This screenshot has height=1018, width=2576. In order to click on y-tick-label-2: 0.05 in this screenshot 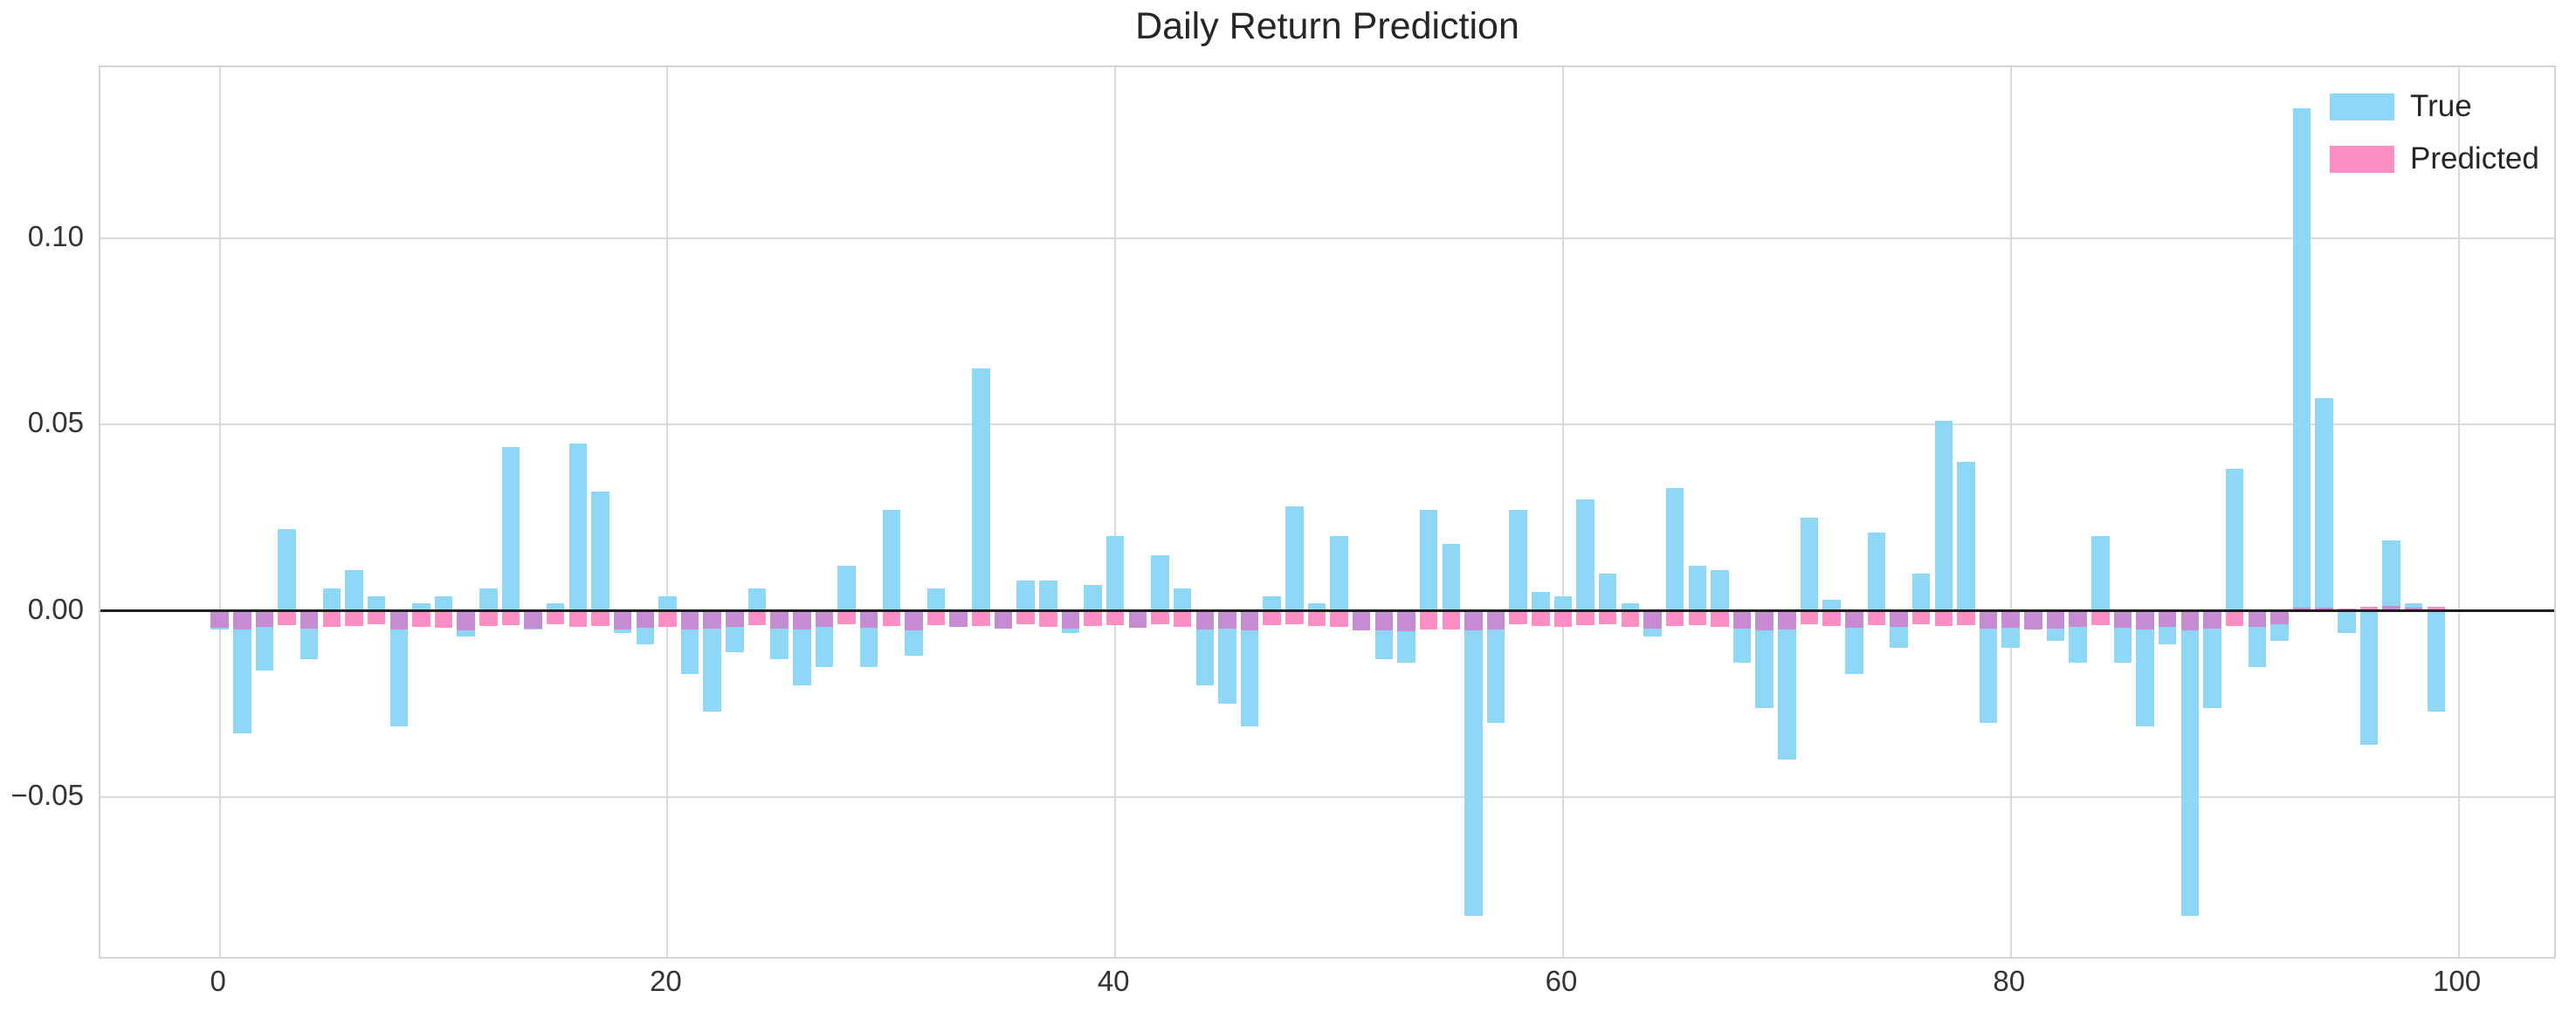, I will do `click(55, 422)`.